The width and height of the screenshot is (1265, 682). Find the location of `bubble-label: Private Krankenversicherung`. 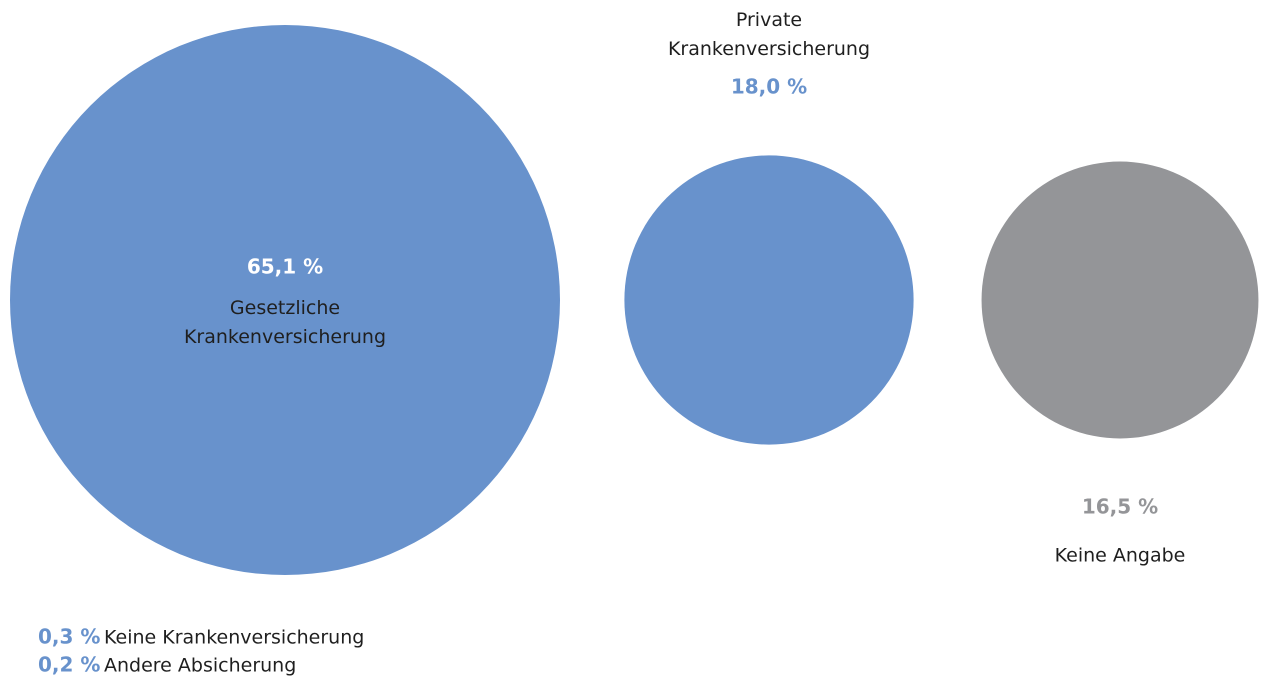

bubble-label: Private Krankenversicherung is located at coordinates (769, 34).